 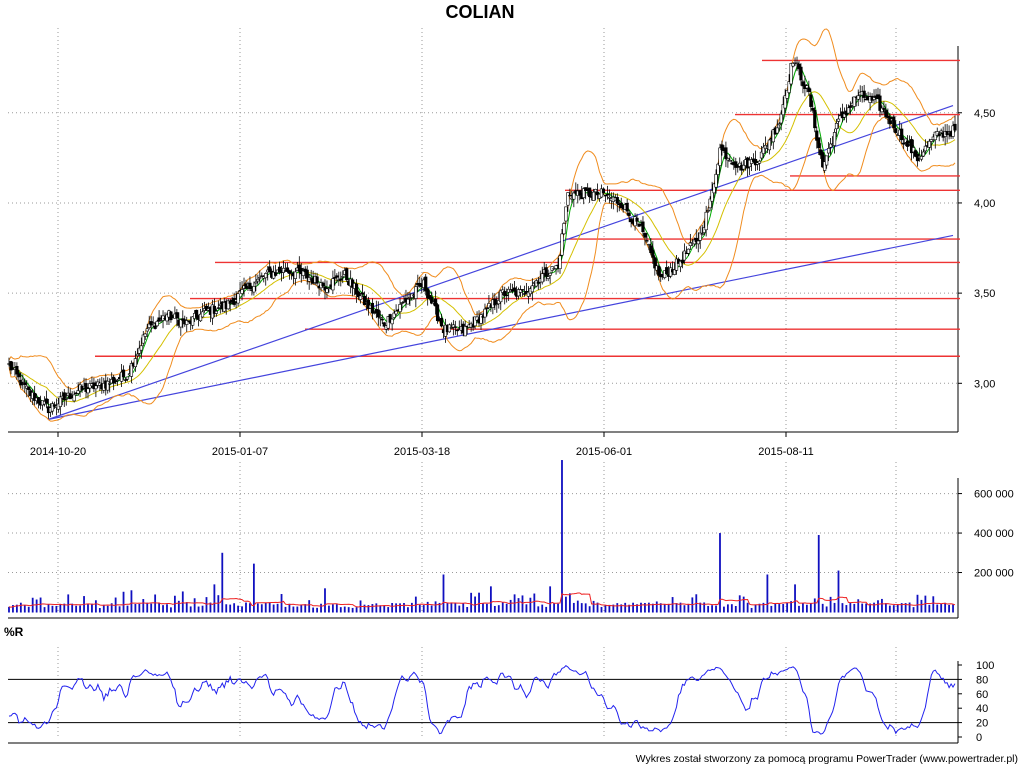 I want to click on price-x-label-3: 2015-06-01, so click(x=604, y=452).